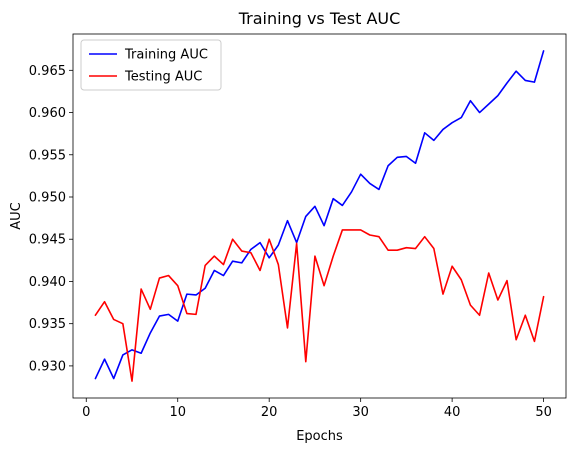 The width and height of the screenshot is (584, 455). What do you see at coordinates (47, 240) in the screenshot?
I see `y-tick-label: 0.945` at bounding box center [47, 240].